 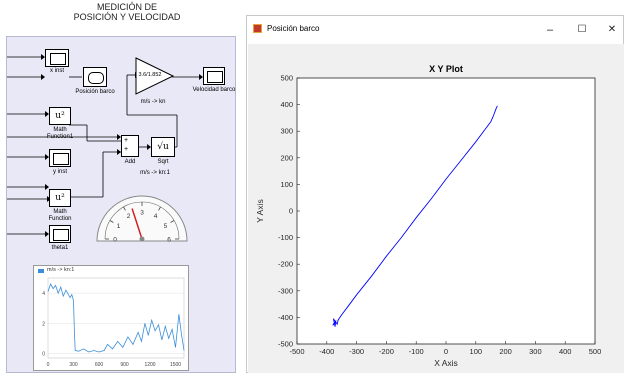 What do you see at coordinates (582, 29) in the screenshot?
I see `maximize-button: ☐` at bounding box center [582, 29].